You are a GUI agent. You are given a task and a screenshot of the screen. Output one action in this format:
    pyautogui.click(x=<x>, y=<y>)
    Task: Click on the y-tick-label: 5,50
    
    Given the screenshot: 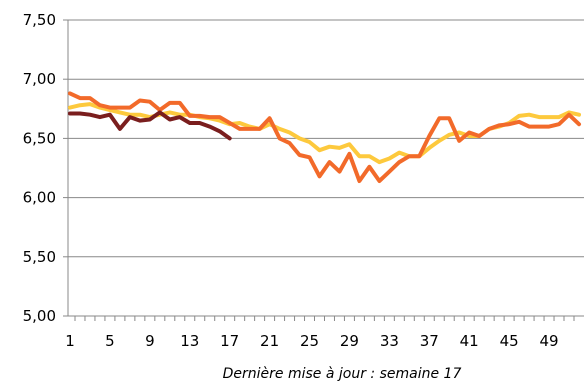 What is the action you would take?
    pyautogui.click(x=39, y=257)
    